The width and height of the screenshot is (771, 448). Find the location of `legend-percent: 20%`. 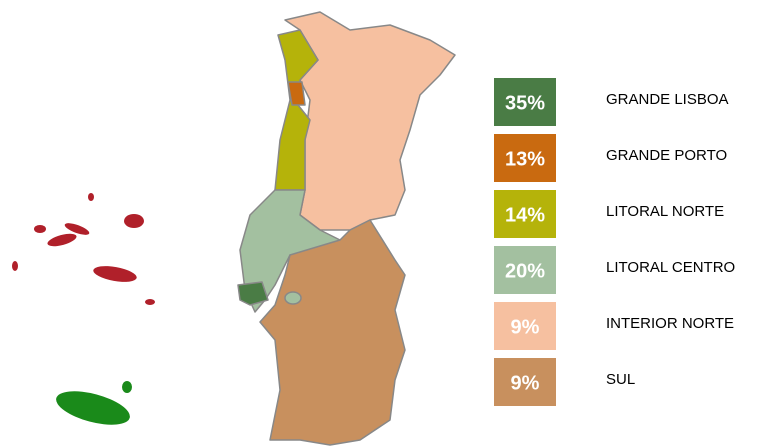

legend-percent: 20% is located at coordinates (525, 271).